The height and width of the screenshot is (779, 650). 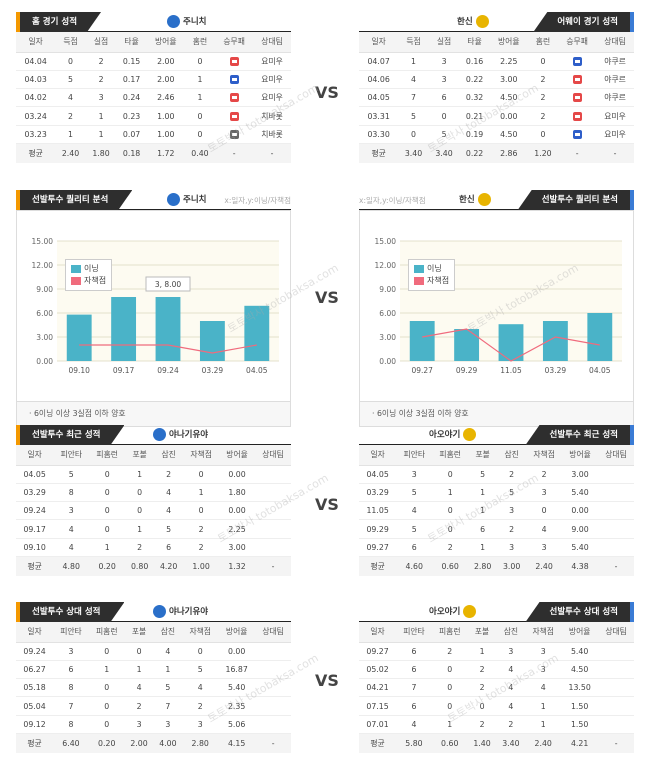 I want to click on table-row: 09.29 5 0 6 2 4 9.00, so click(x=496, y=529).